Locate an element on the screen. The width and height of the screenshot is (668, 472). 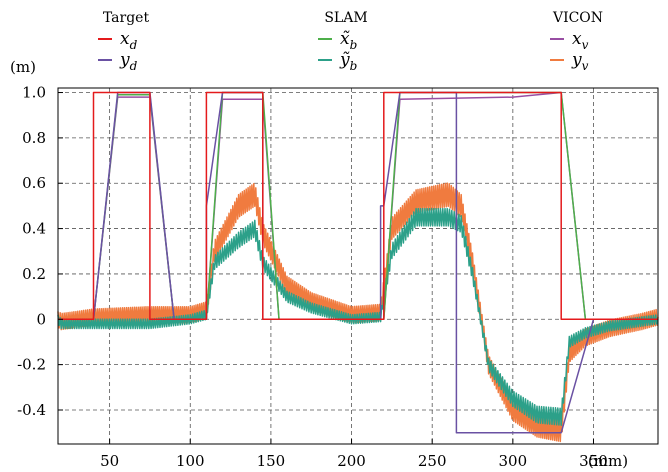
x-tick-label: 200 is located at coordinates (351, 461).